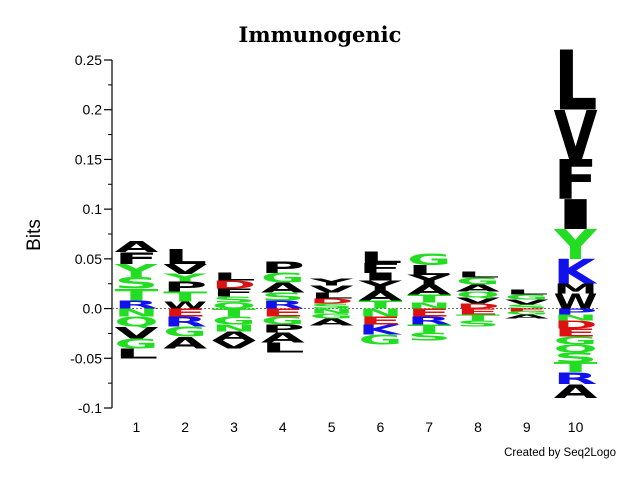  Describe the element at coordinates (93, 309) in the screenshot. I see `y-tick-label: 0.0` at that location.